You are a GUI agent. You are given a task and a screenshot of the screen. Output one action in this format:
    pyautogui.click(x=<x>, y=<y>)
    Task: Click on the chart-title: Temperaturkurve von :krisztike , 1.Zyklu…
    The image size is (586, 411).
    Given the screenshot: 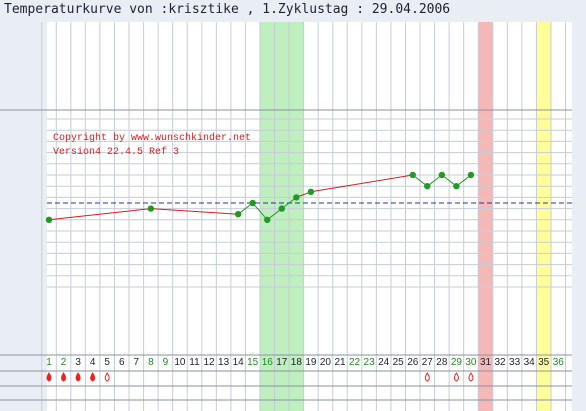 What is the action you would take?
    pyautogui.click(x=227, y=9)
    